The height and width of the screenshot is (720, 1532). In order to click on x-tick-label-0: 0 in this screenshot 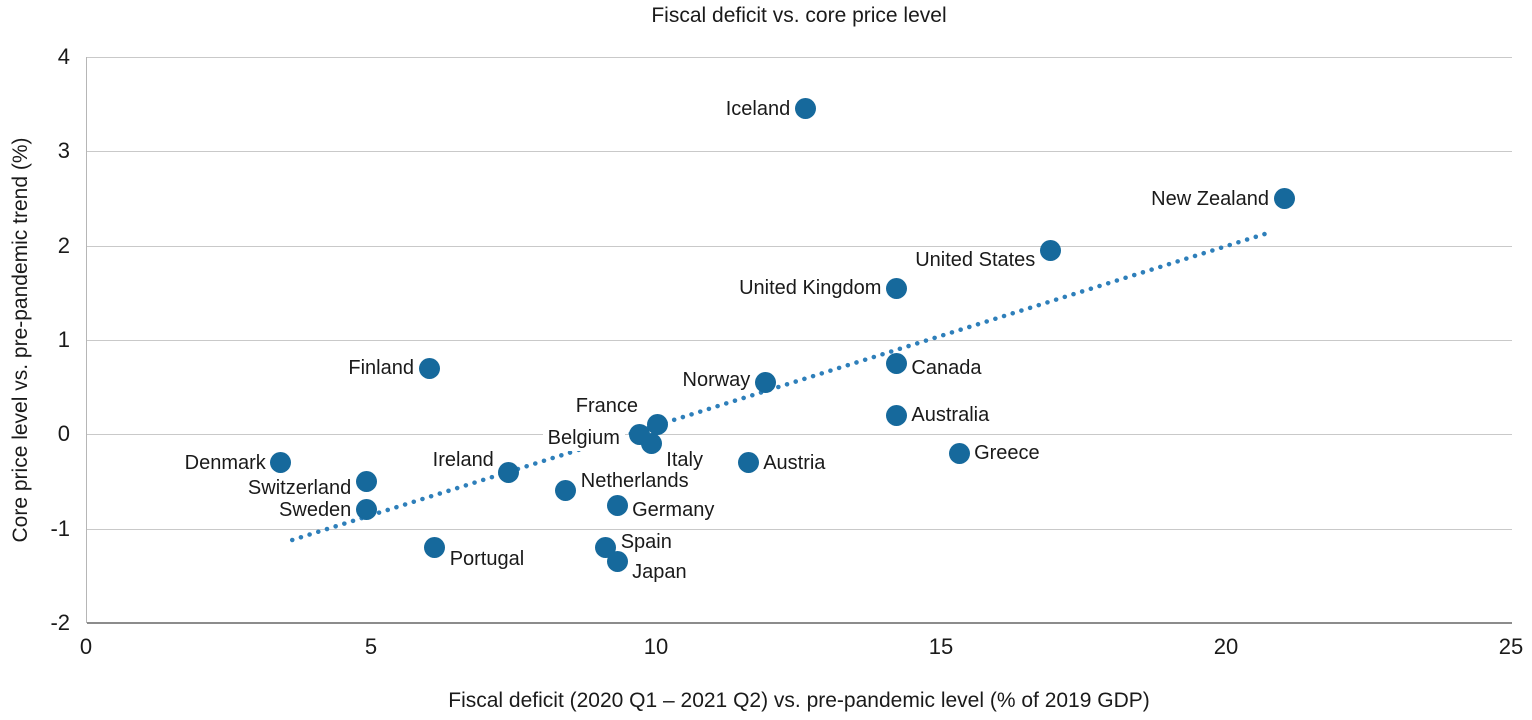, I will do `click(86, 646)`.